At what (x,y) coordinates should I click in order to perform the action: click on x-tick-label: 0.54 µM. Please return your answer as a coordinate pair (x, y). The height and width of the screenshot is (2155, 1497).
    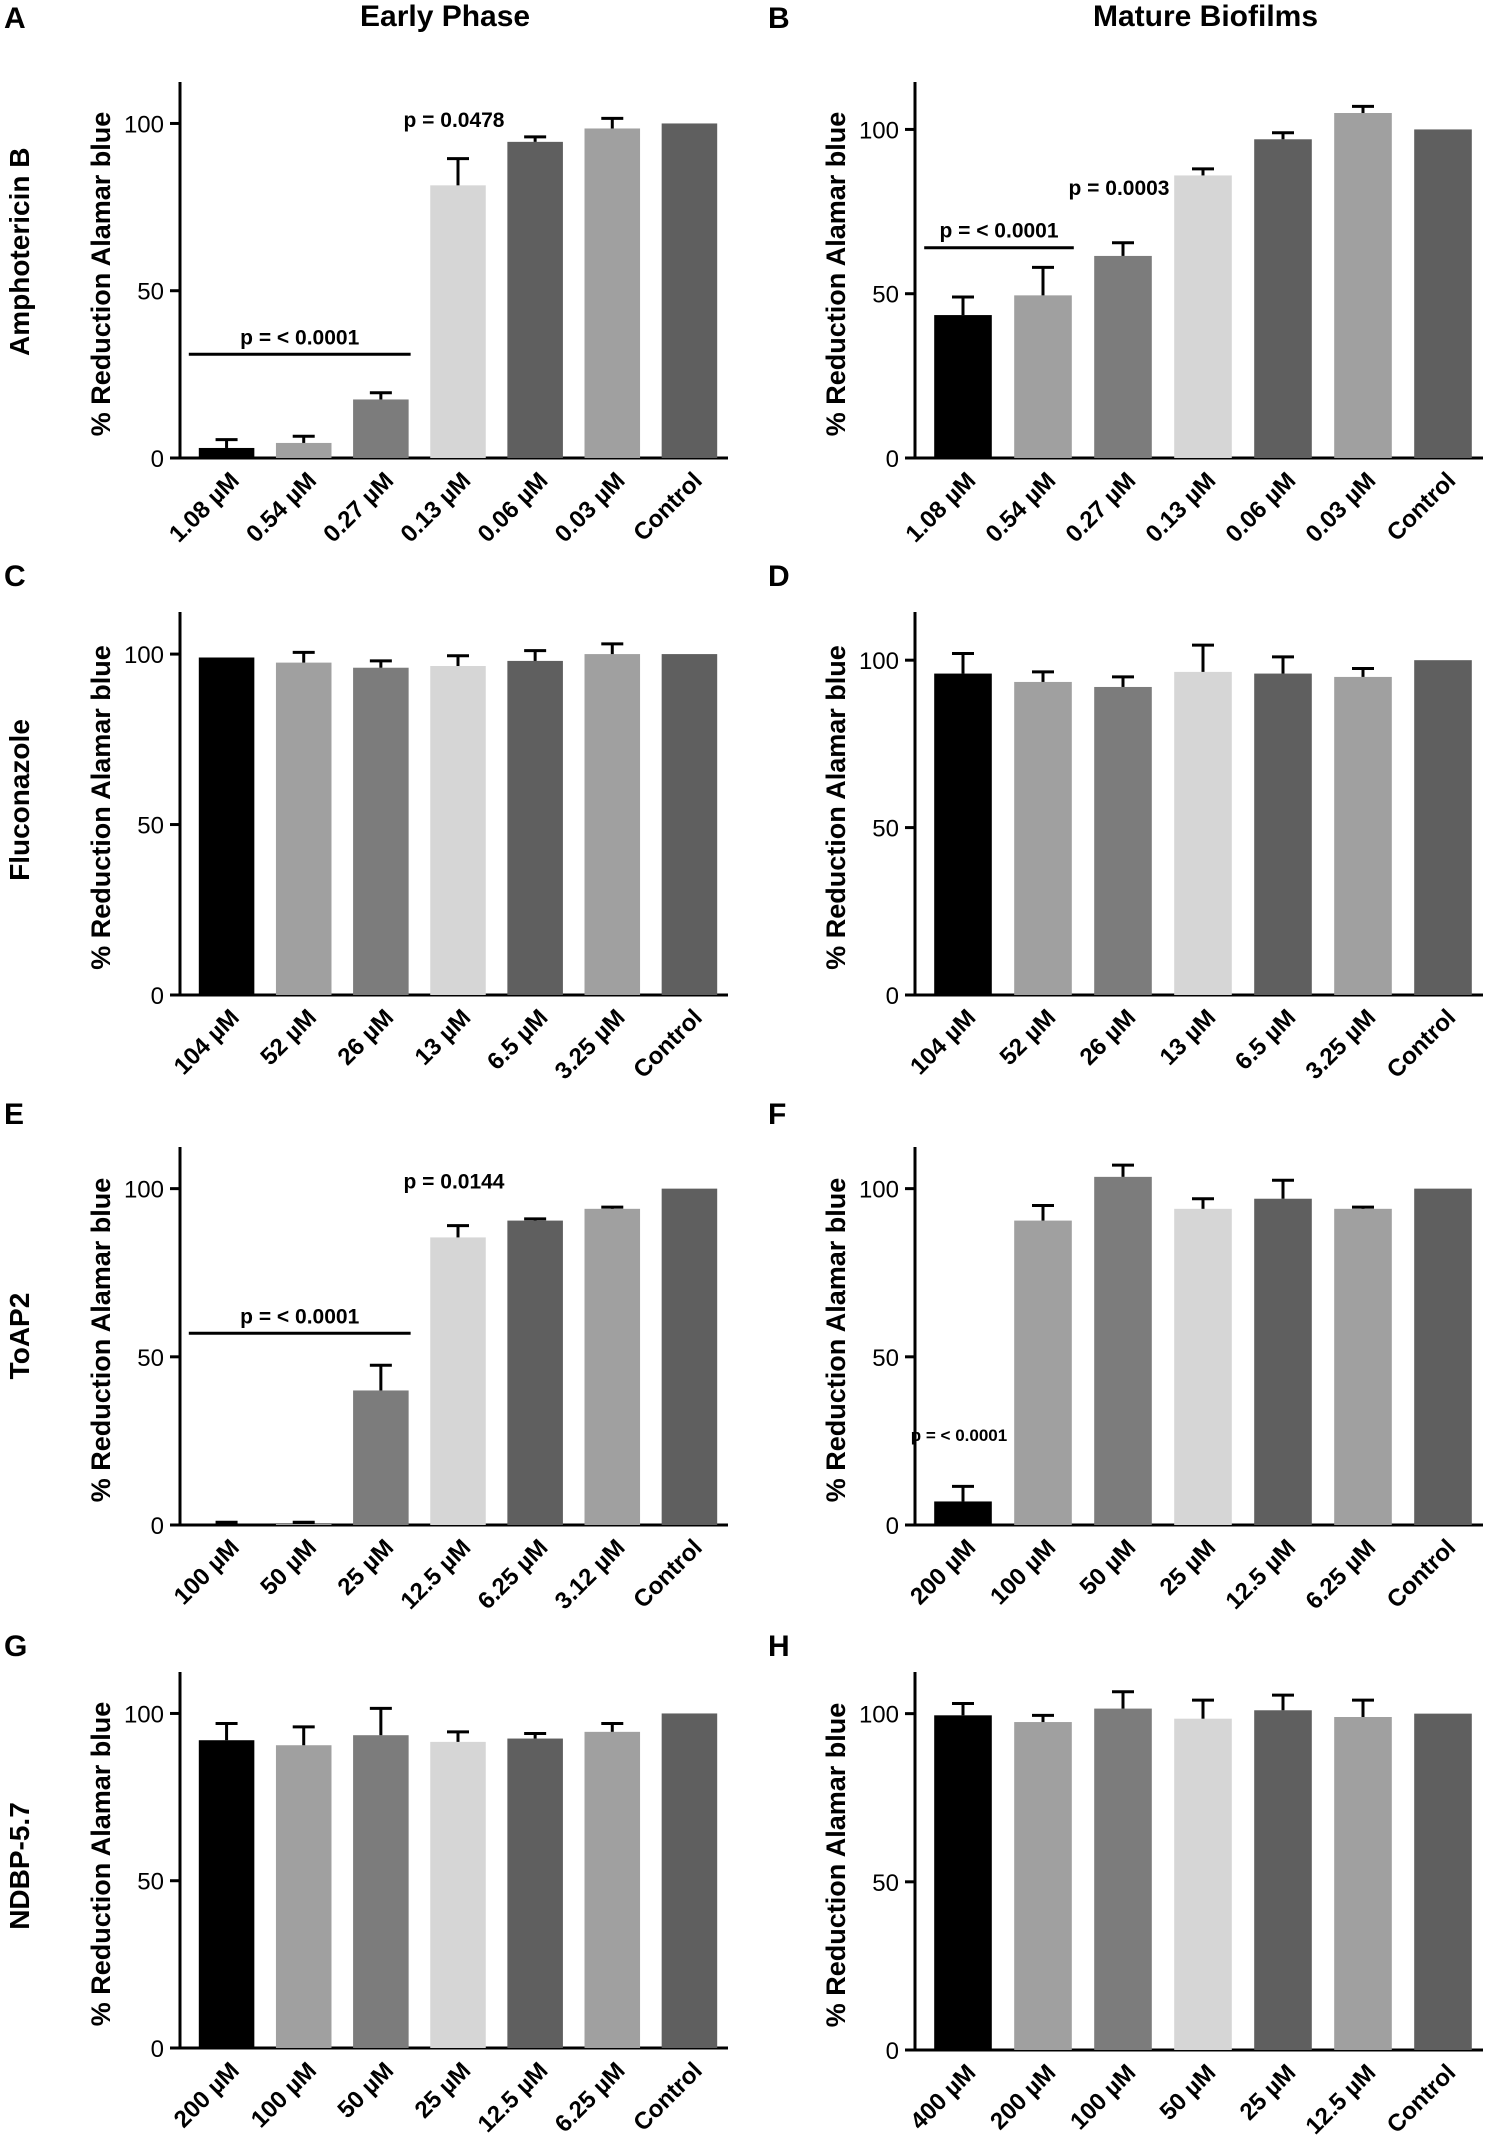
    Looking at the image, I should click on (281, 507).